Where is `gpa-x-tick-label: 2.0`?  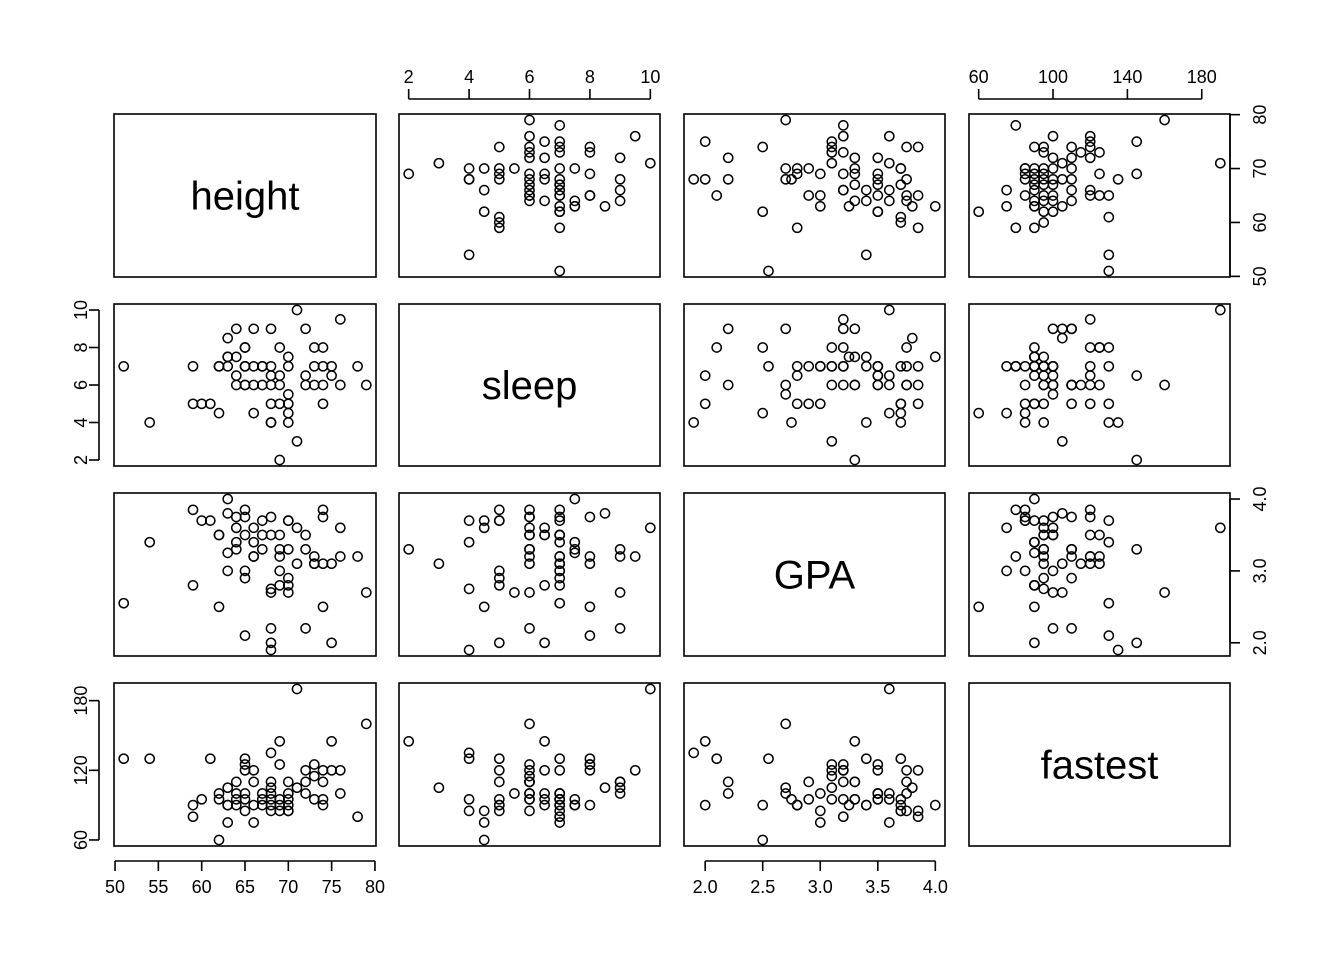
gpa-x-tick-label: 2.0 is located at coordinates (705, 887).